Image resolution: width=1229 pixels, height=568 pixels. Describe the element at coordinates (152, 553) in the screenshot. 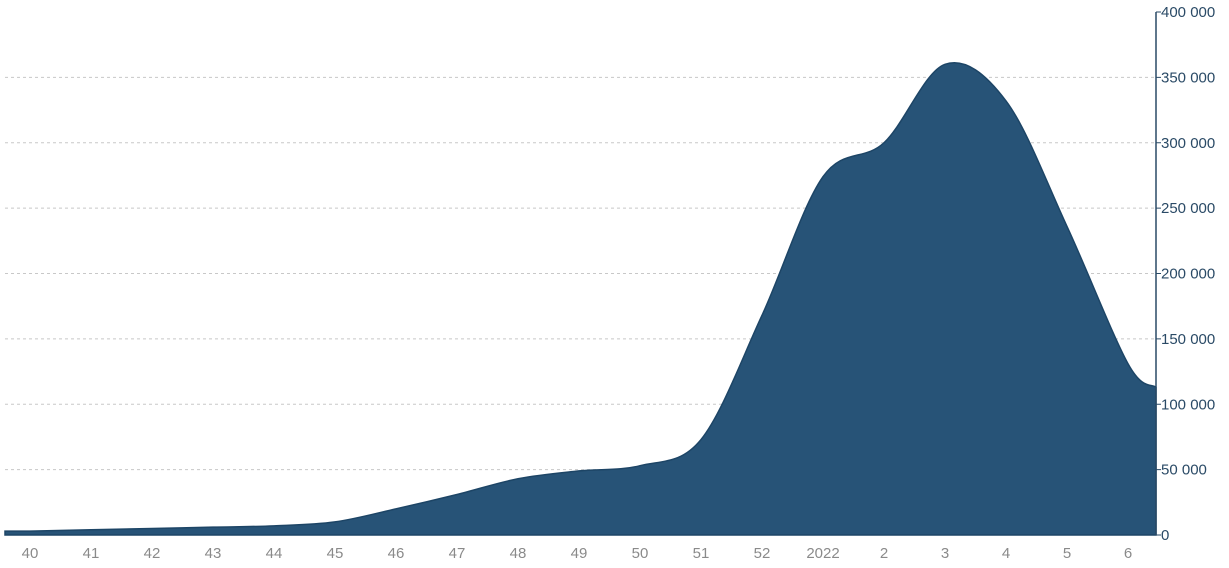

I see `x-tick-label: 42` at that location.